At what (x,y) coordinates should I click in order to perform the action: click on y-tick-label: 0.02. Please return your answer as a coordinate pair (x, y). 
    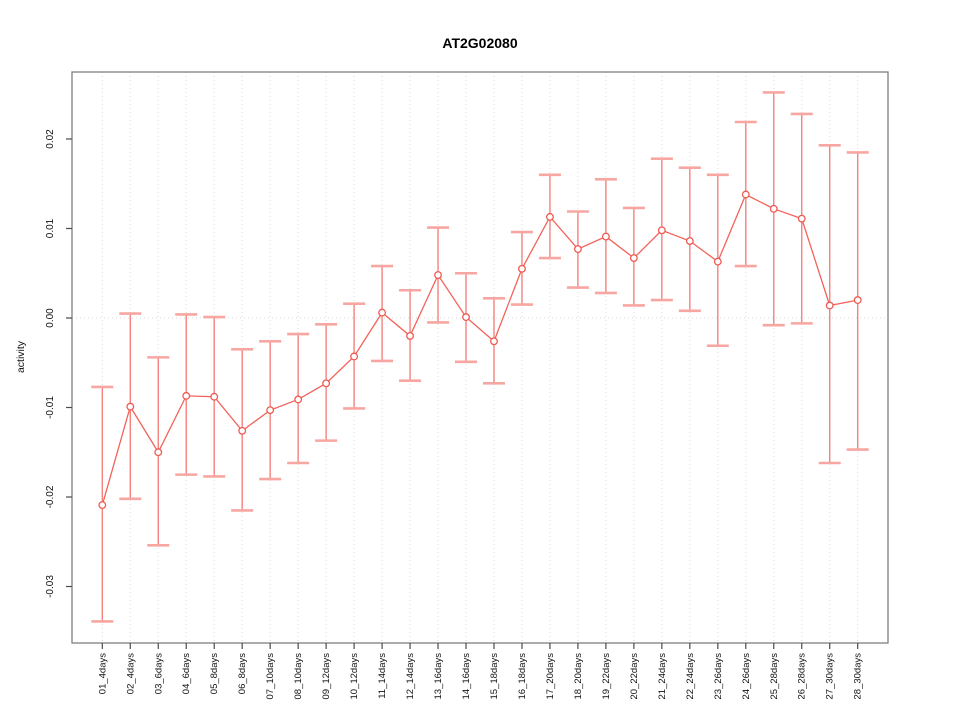
    Looking at the image, I should click on (50, 139).